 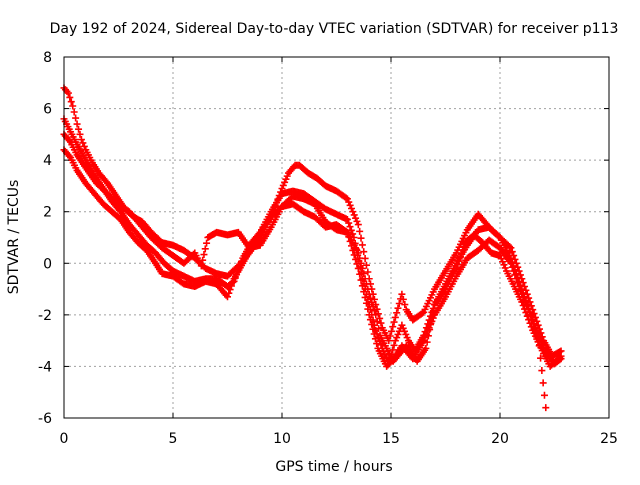 I want to click on x-axis-label: GPS time / hours, so click(x=333, y=467).